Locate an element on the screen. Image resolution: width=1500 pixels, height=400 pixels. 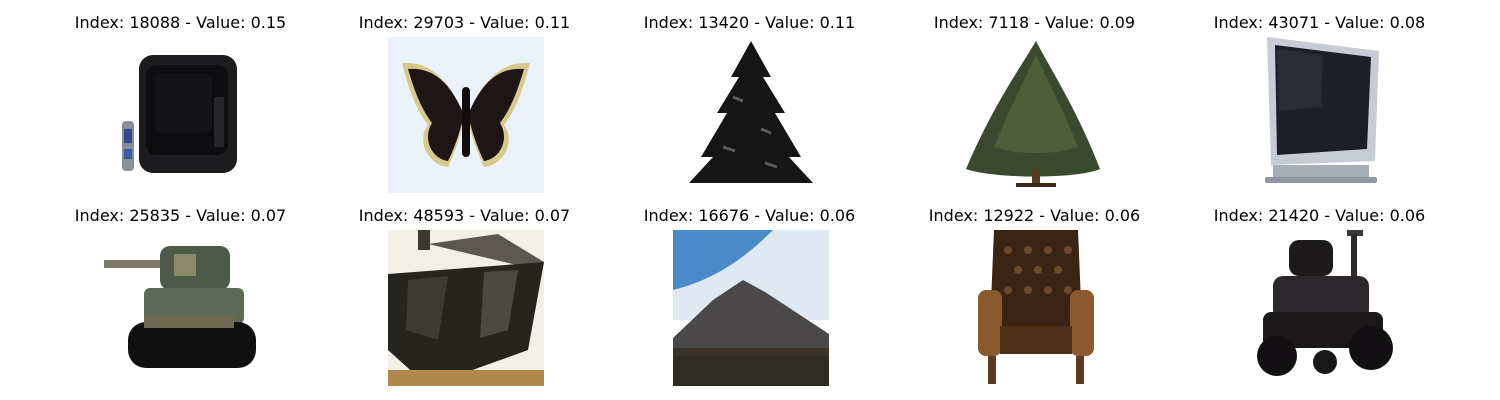
image-title: Index: 21420 - Value: 0.06 is located at coordinates (1319, 215).